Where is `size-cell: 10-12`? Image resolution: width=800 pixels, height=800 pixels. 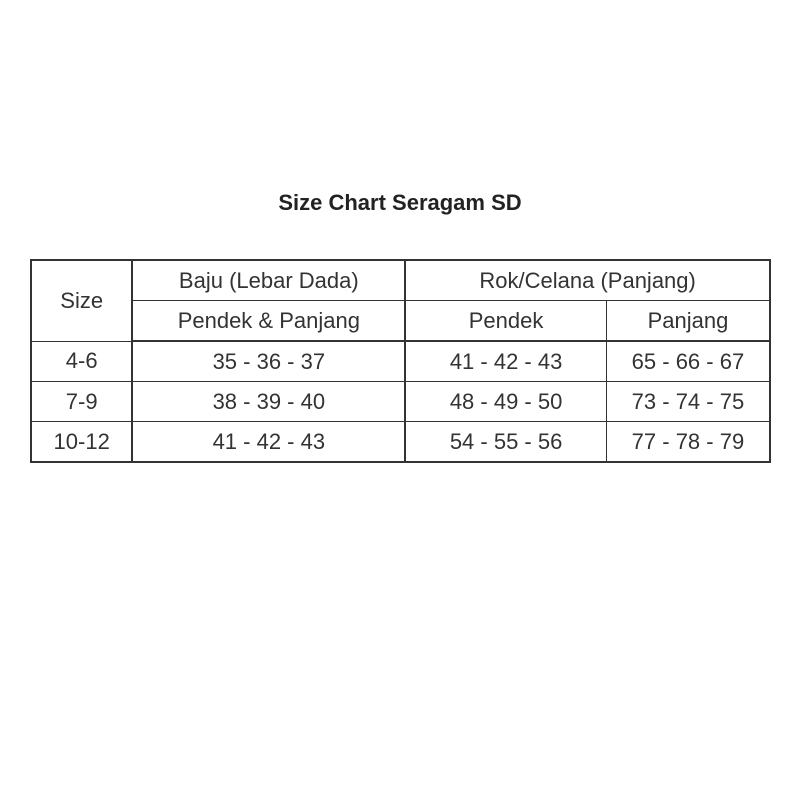 size-cell: 10-12 is located at coordinates (82, 442).